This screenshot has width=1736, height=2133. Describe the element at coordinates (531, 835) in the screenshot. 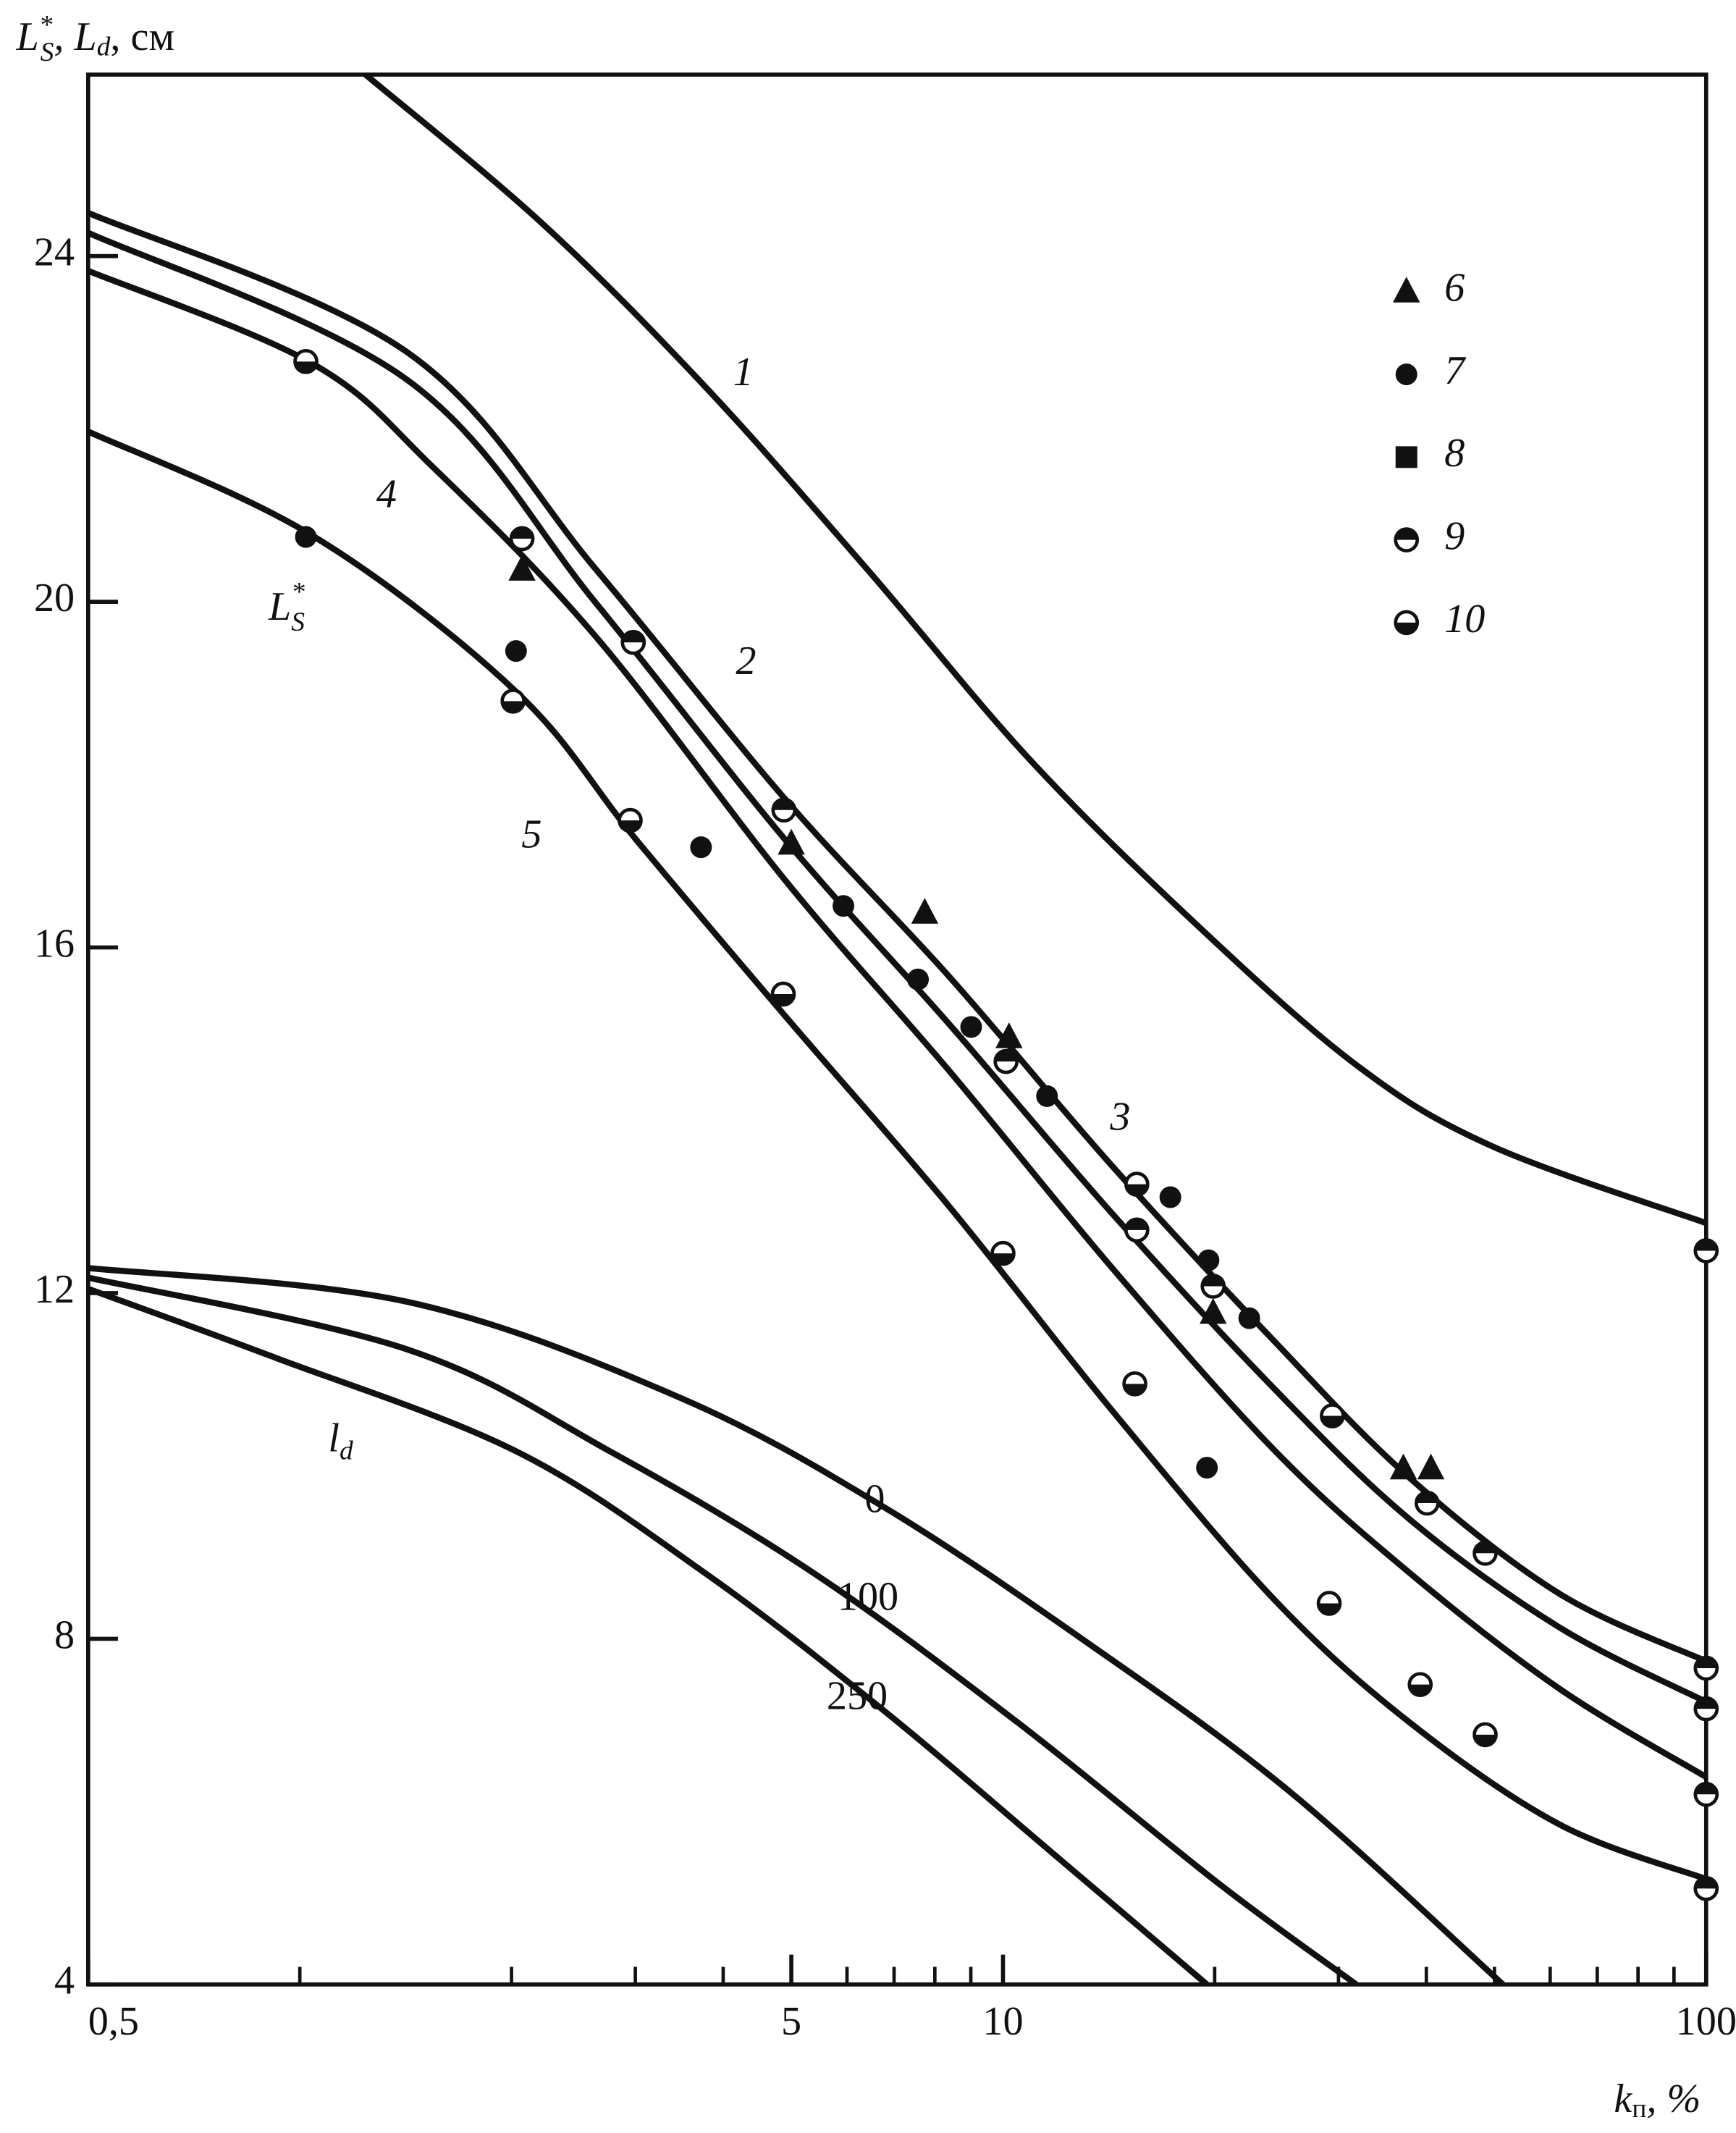

I see `curve-label: 5` at that location.